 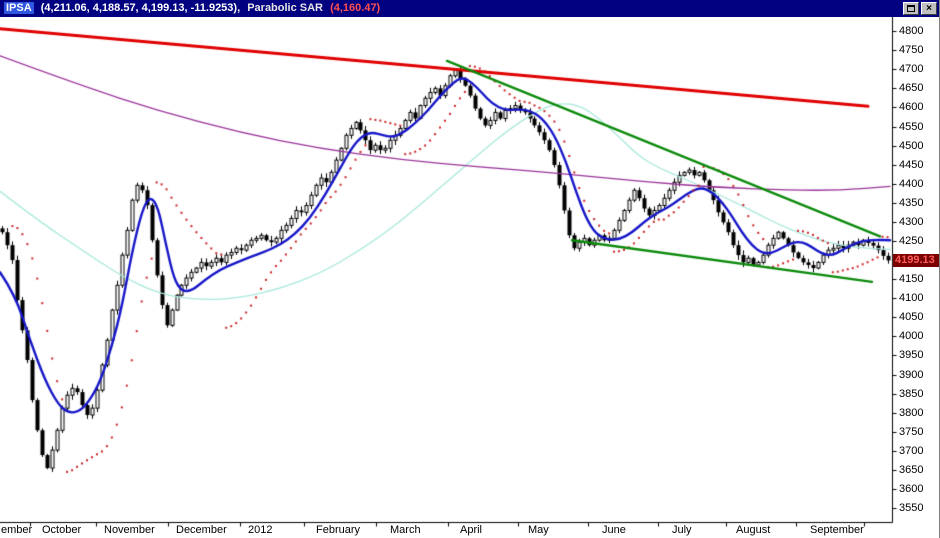 I want to click on y-axis-label: 3650, so click(x=911, y=469).